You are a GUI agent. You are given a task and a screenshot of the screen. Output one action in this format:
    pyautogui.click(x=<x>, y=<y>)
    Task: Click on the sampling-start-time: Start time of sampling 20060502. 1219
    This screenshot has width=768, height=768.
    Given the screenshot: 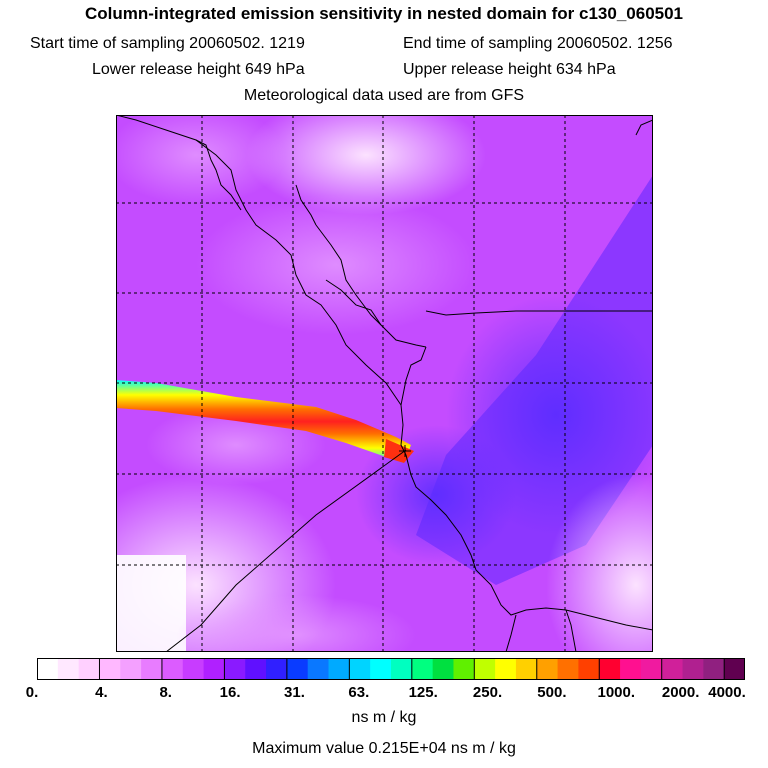 What is the action you would take?
    pyautogui.click(x=167, y=43)
    